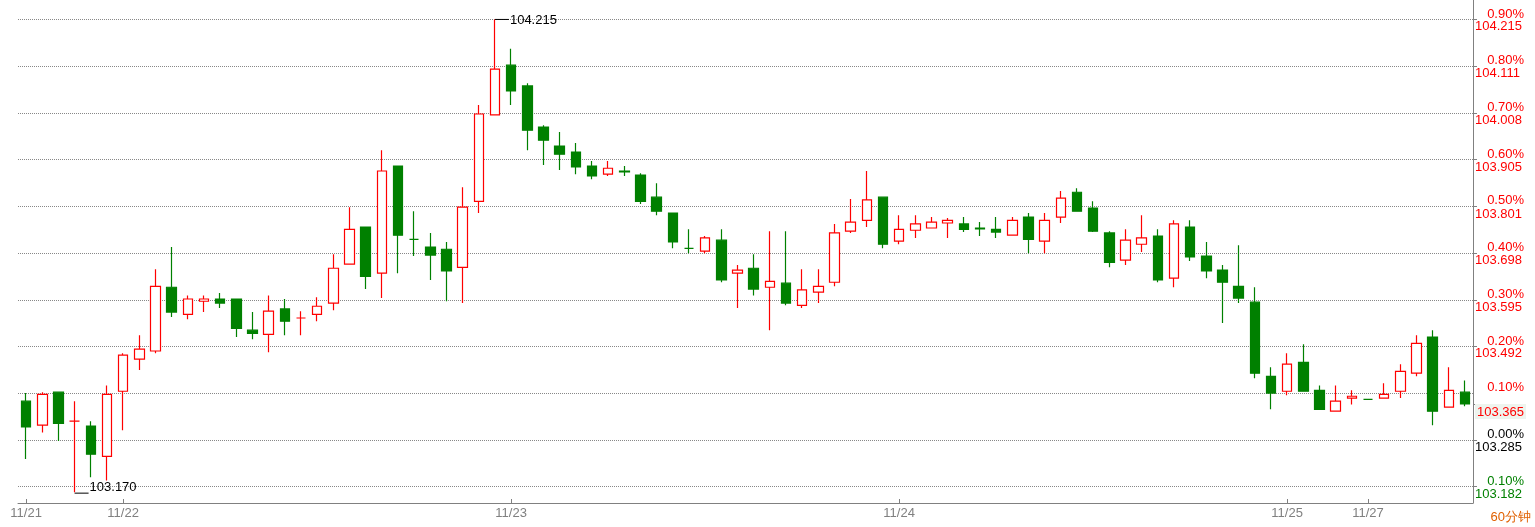  I want to click on x-tick-label: 11/21, so click(26, 512).